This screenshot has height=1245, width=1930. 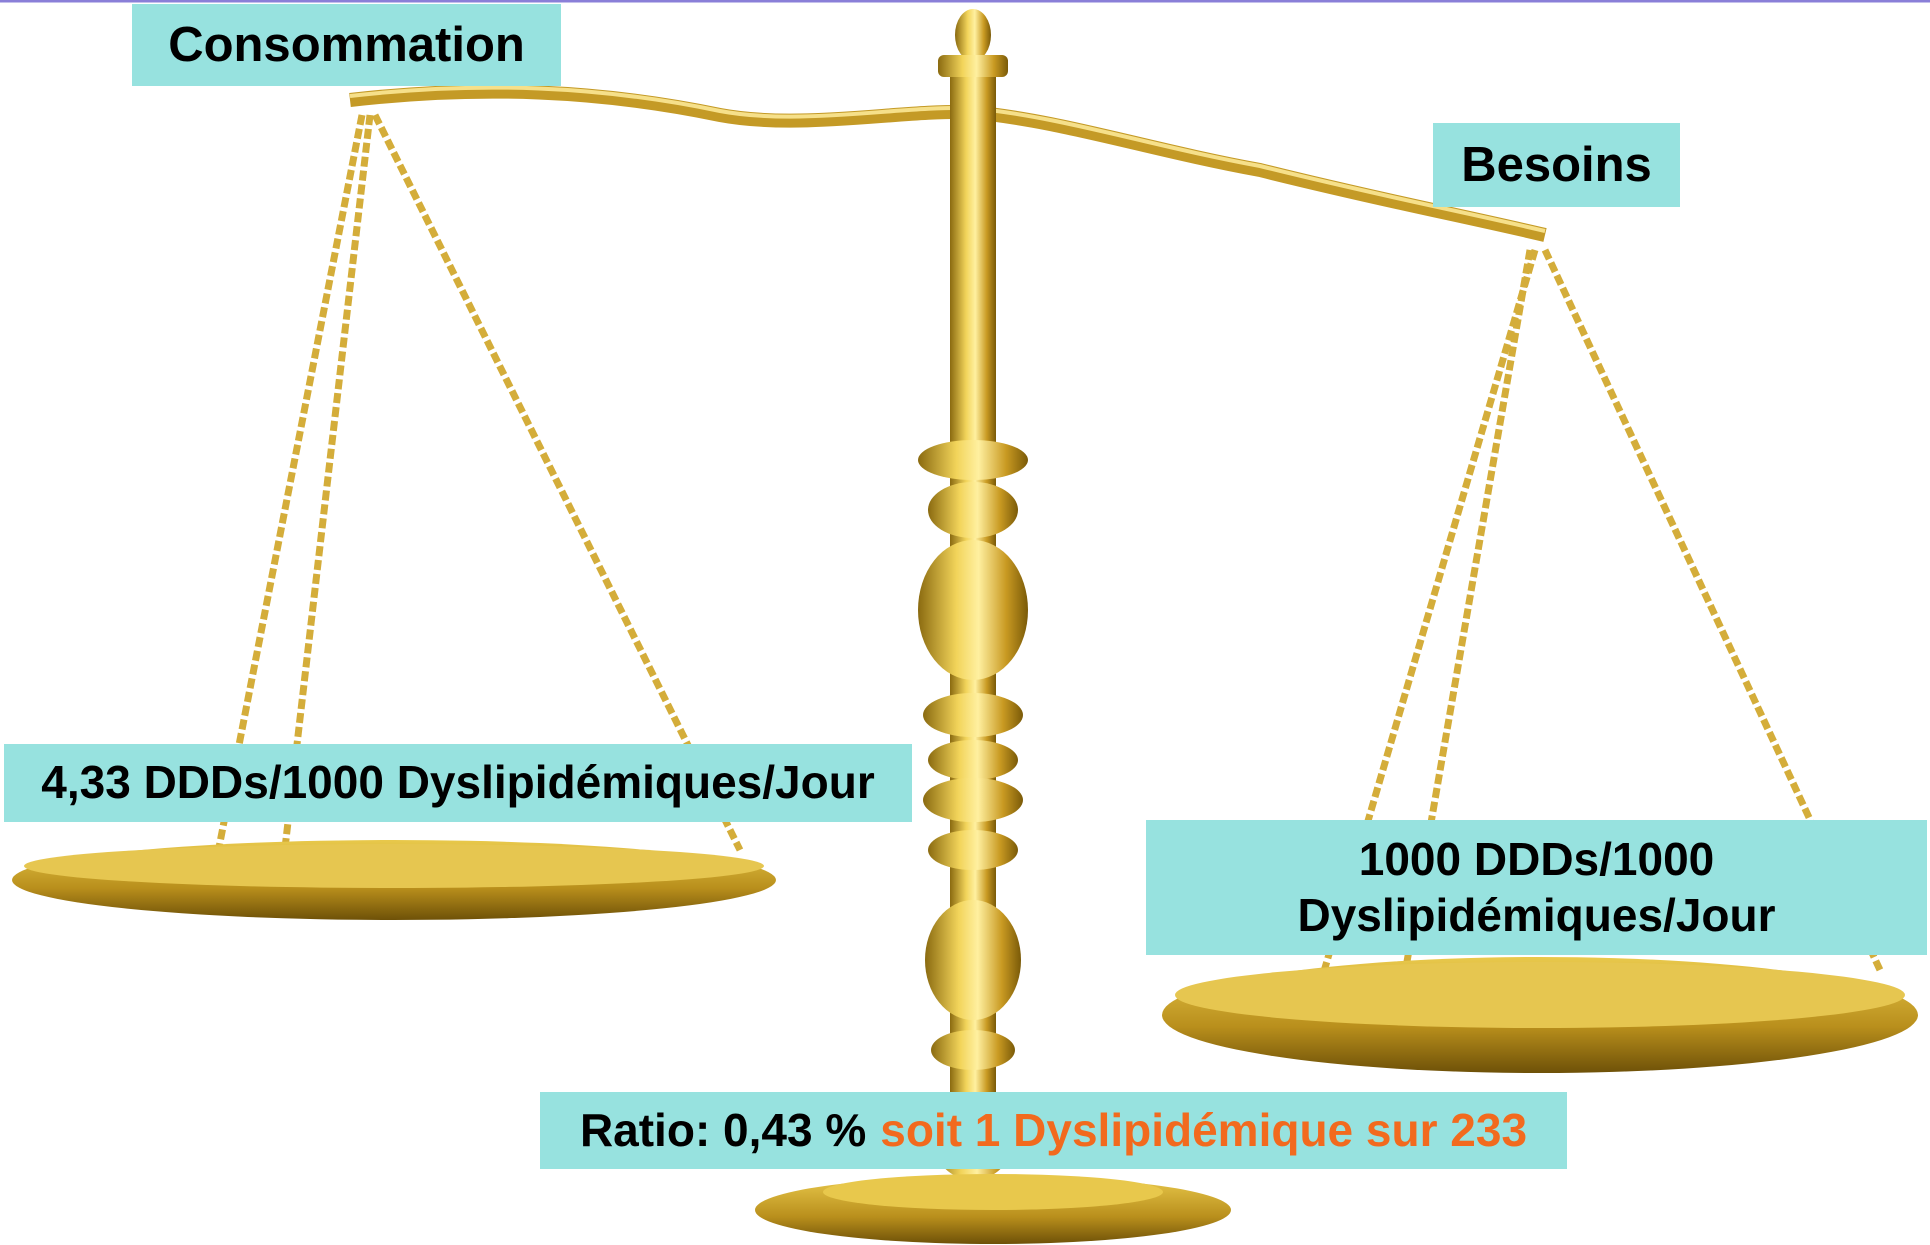 I want to click on left-pan-top, so click(x=394, y=866).